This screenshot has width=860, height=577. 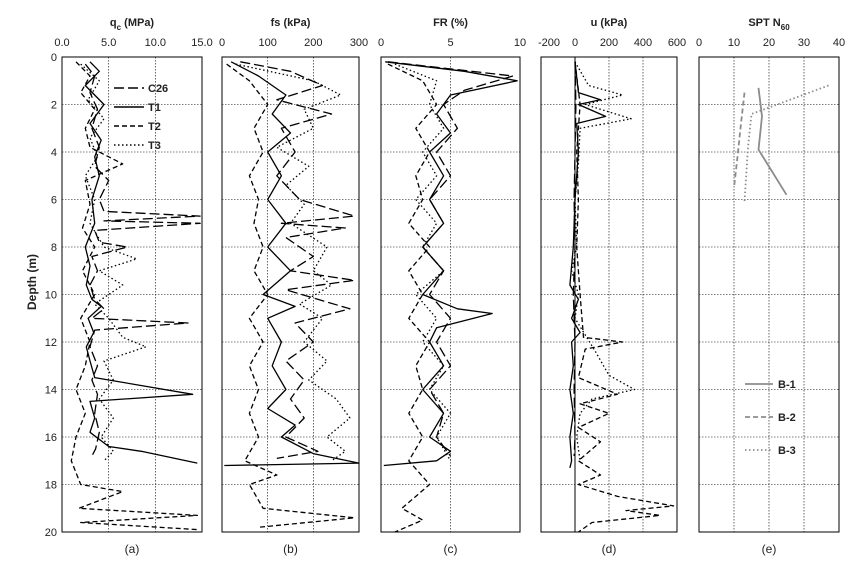 I want to click on title-subscript: 60, so click(x=785, y=27).